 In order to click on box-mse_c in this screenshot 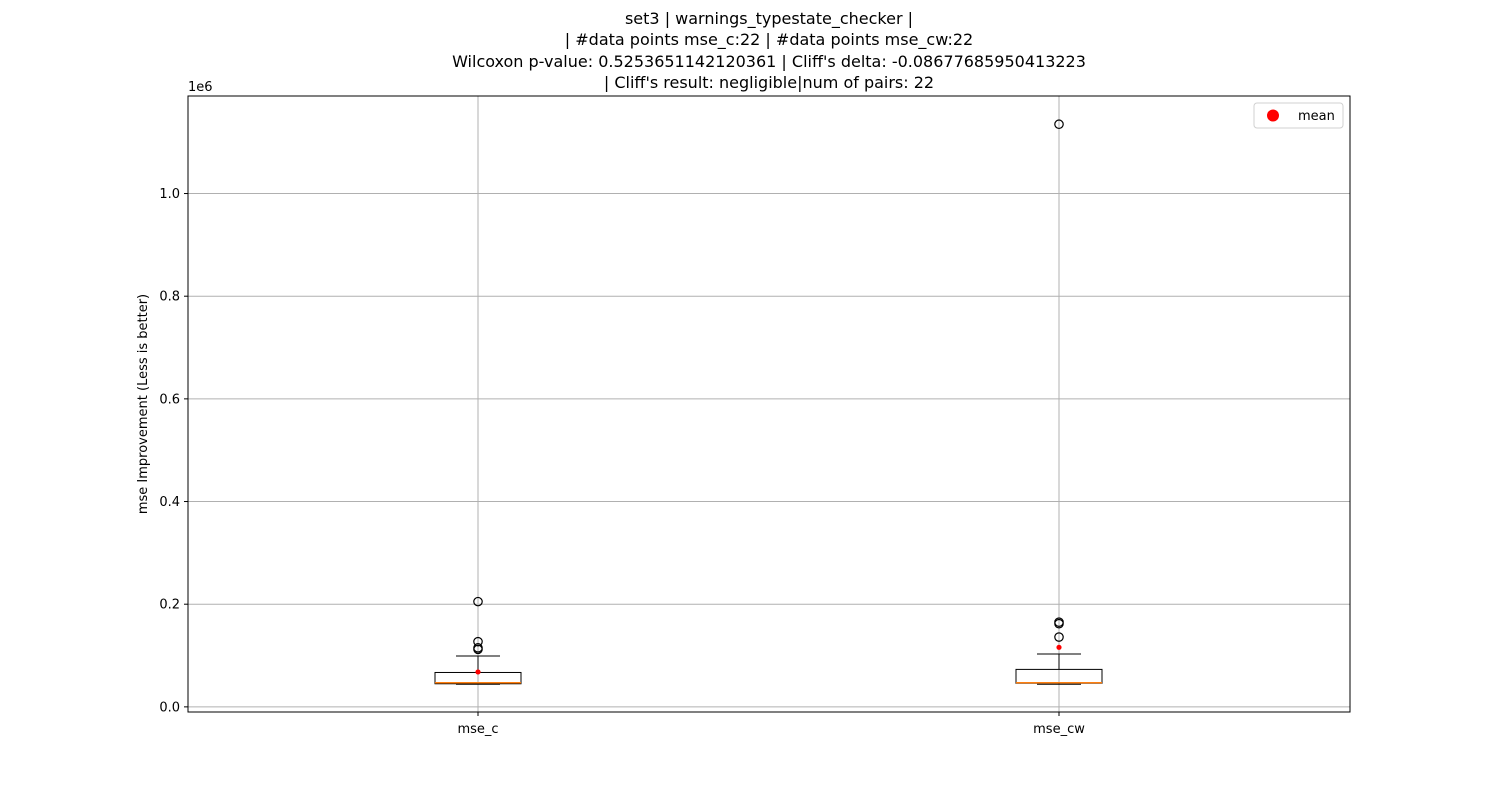, I will do `click(478, 640)`.